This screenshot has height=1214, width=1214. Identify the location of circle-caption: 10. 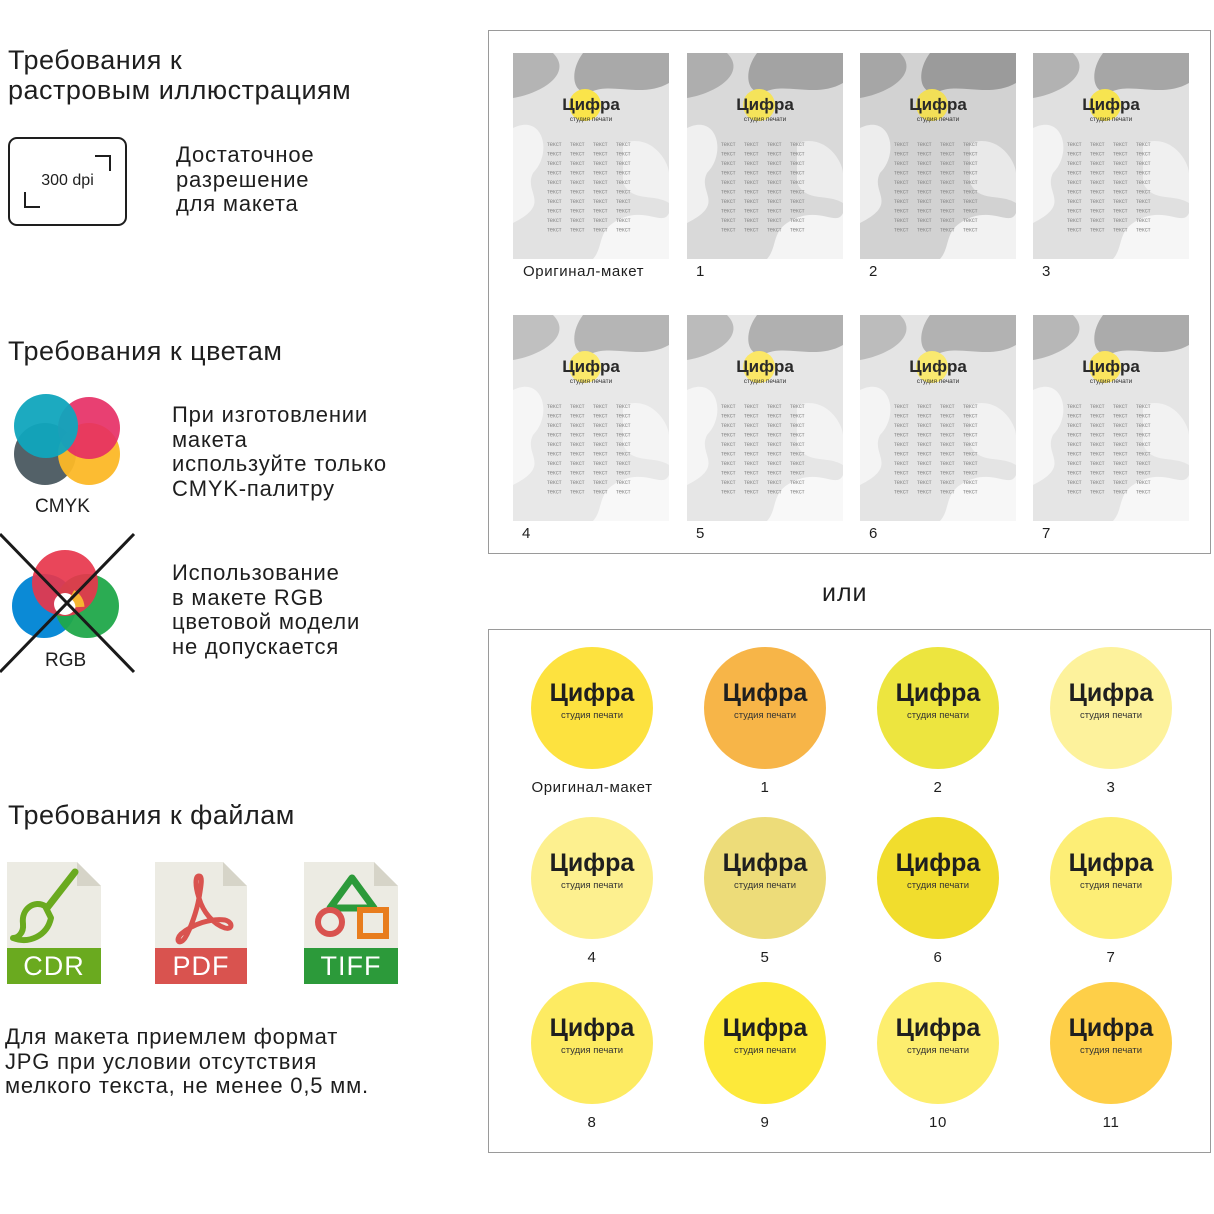
(938, 1122).